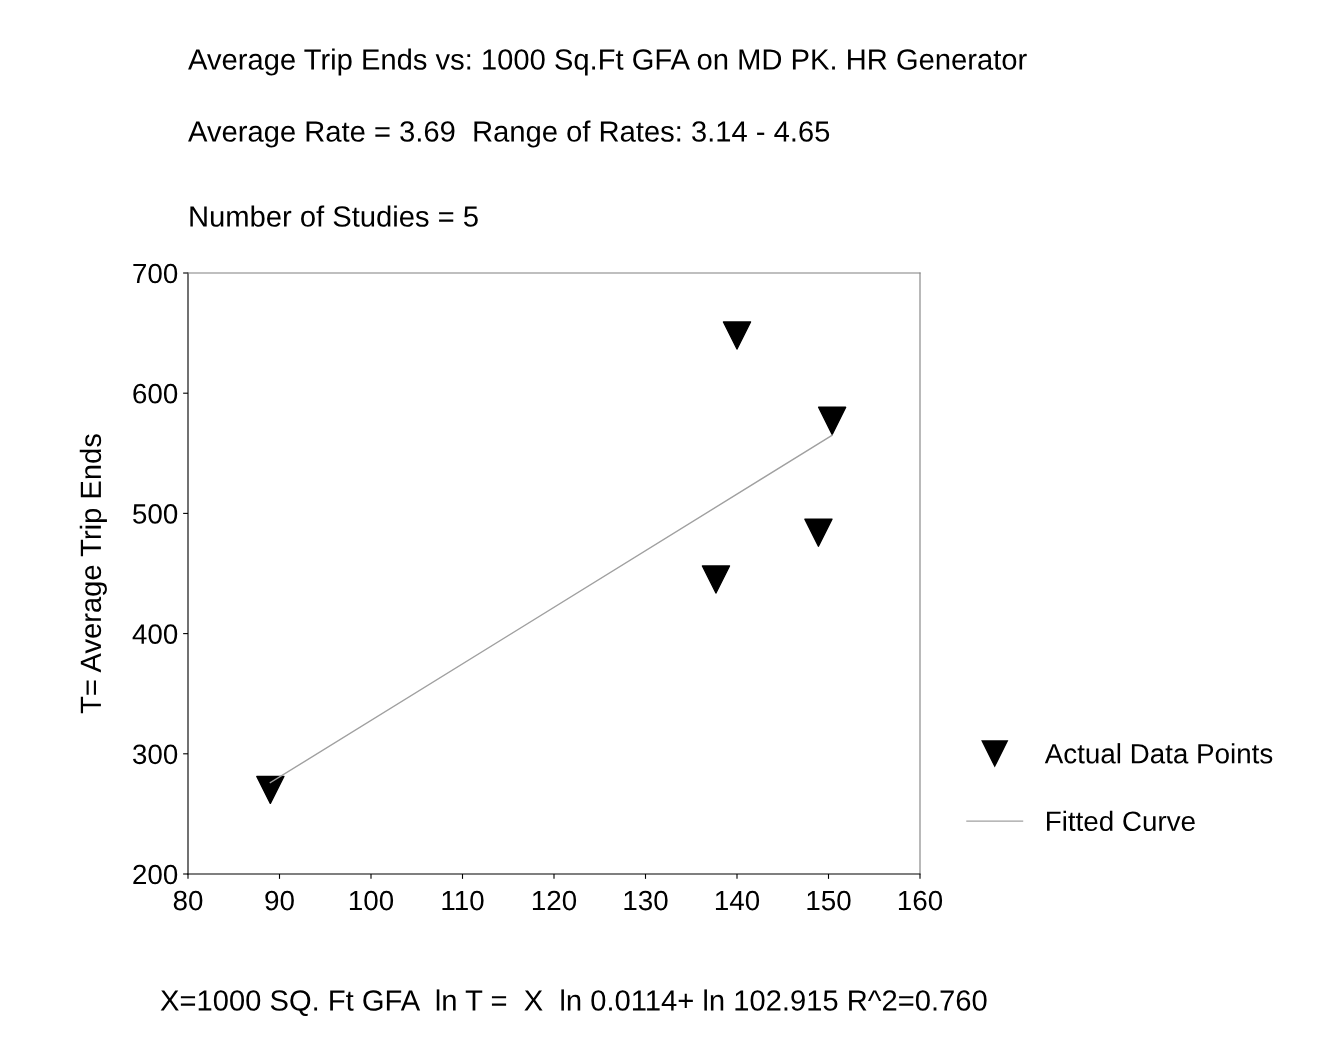 This screenshot has width=1331, height=1055. I want to click on text: Number of Studies = 5, so click(334, 216).